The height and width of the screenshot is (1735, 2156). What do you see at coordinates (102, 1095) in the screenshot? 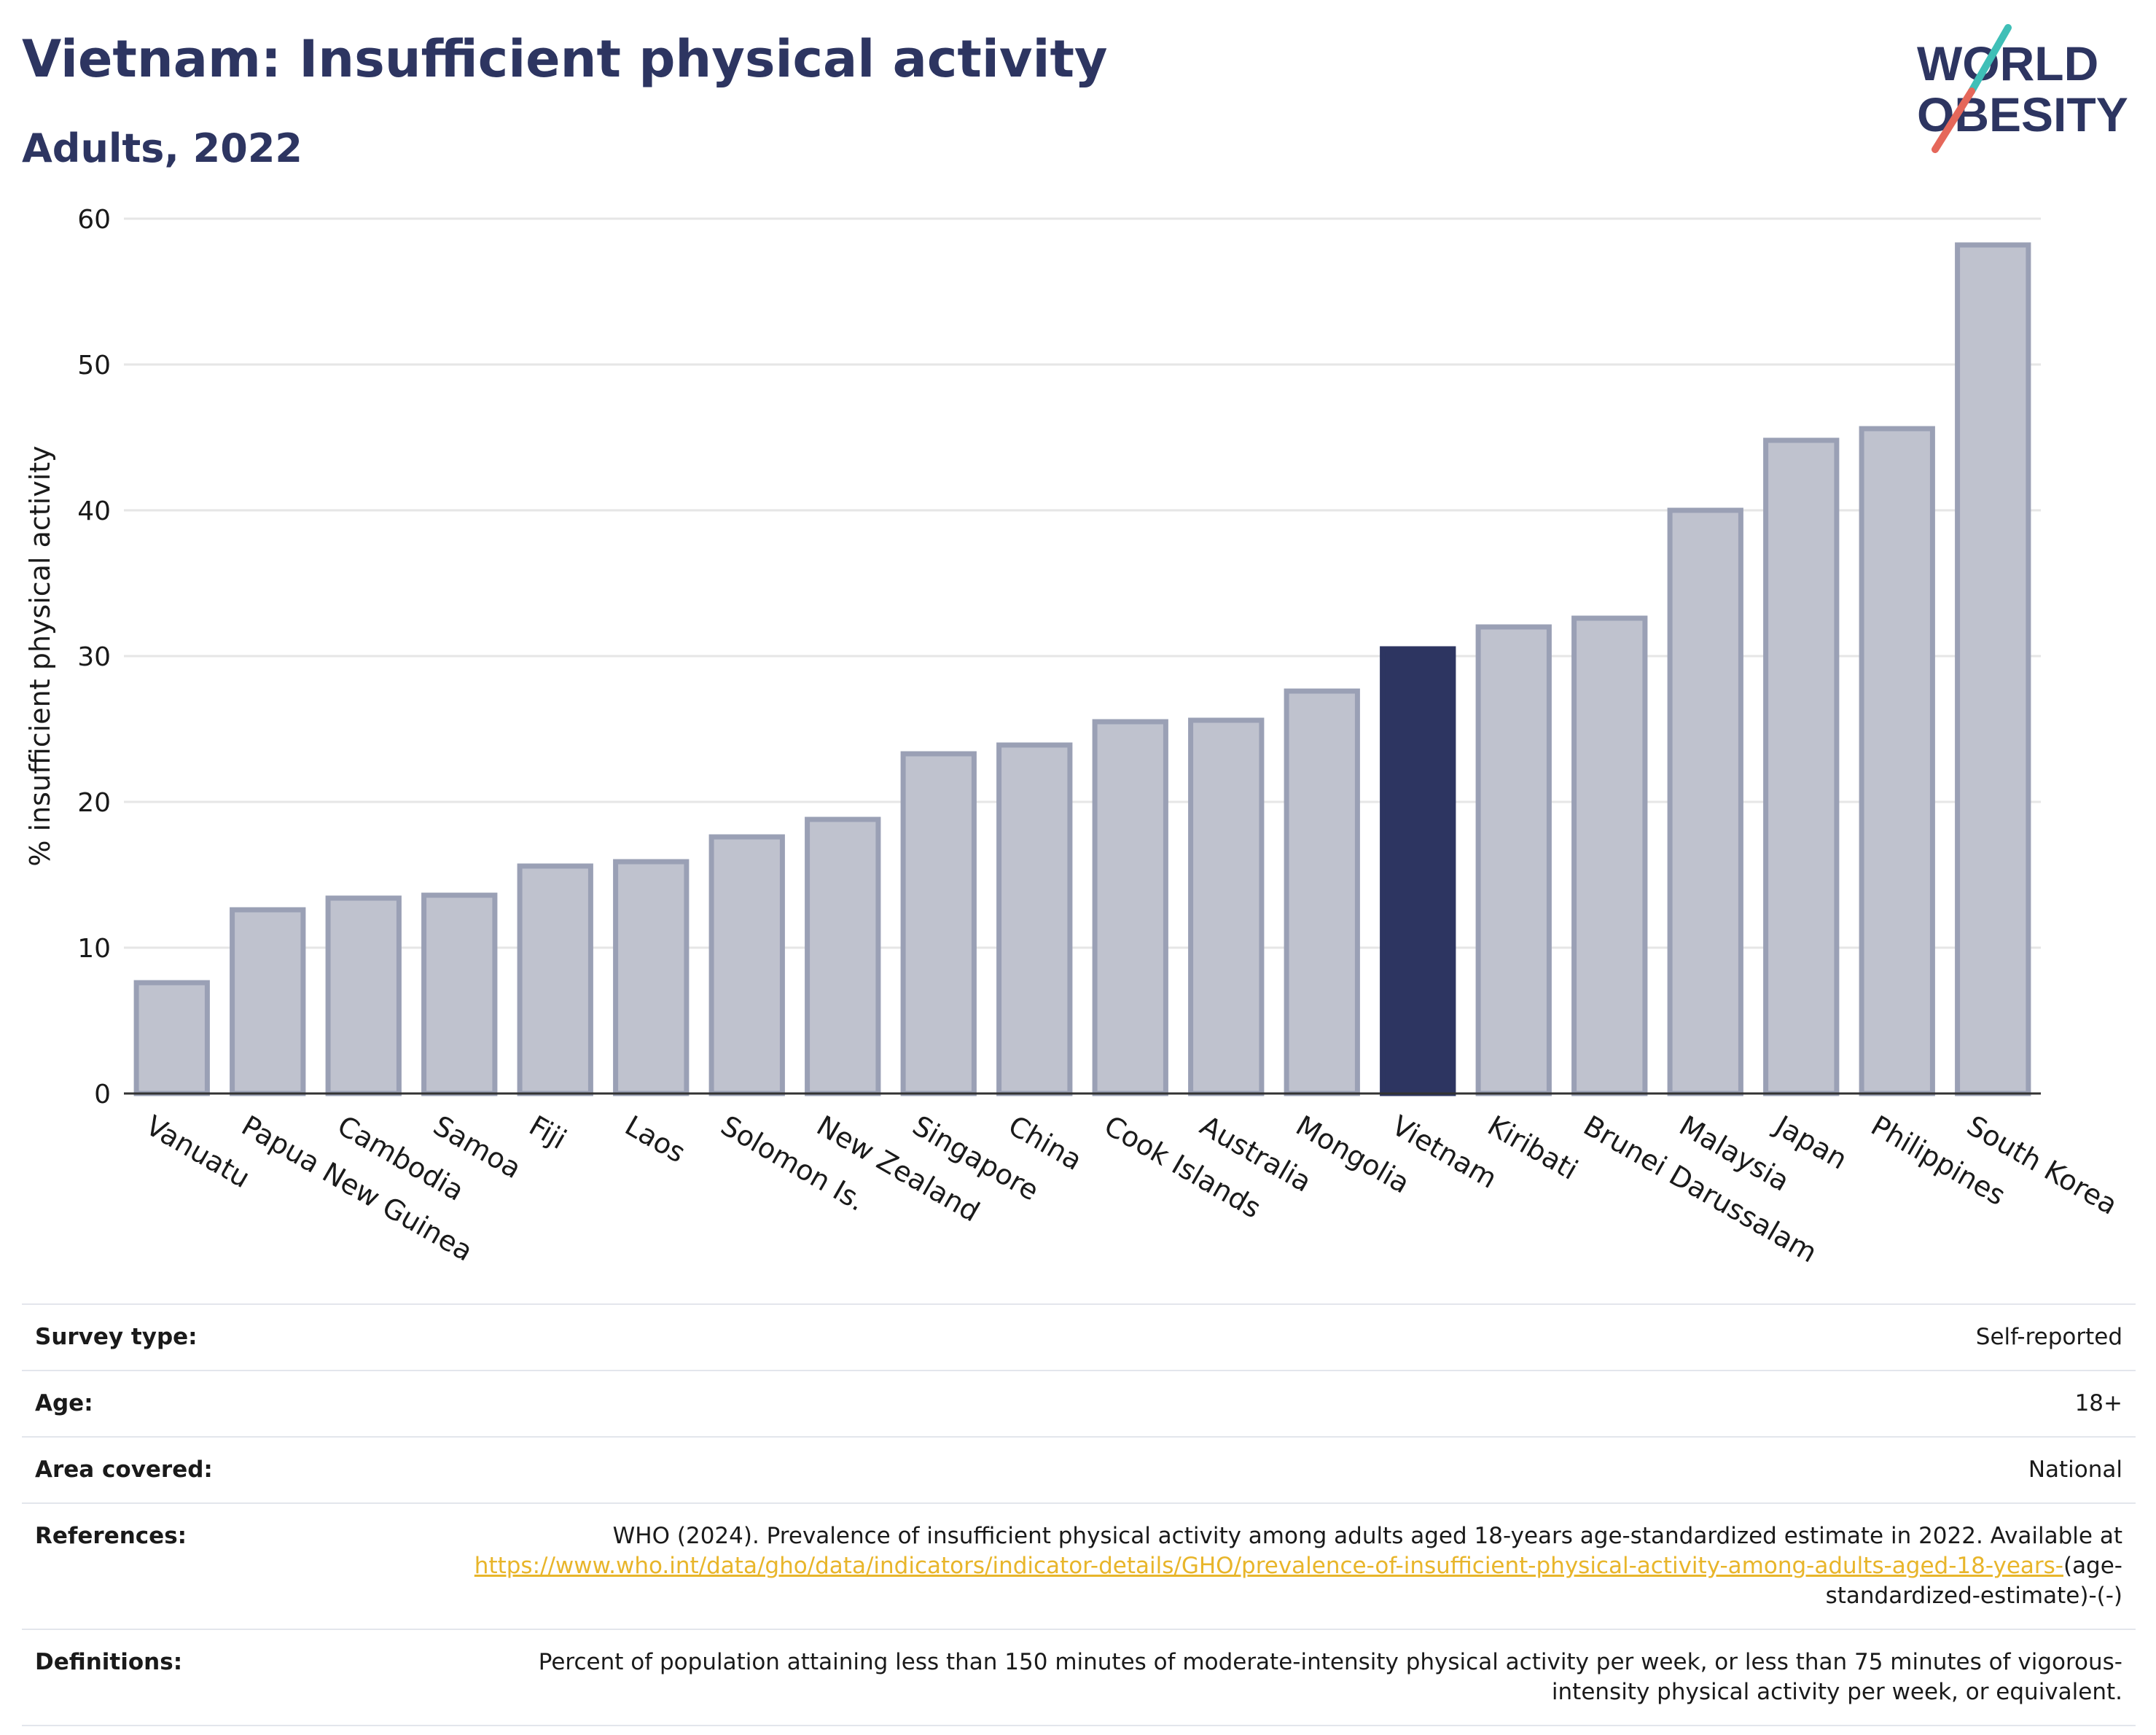
I see `y-tick-label: 0` at bounding box center [102, 1095].